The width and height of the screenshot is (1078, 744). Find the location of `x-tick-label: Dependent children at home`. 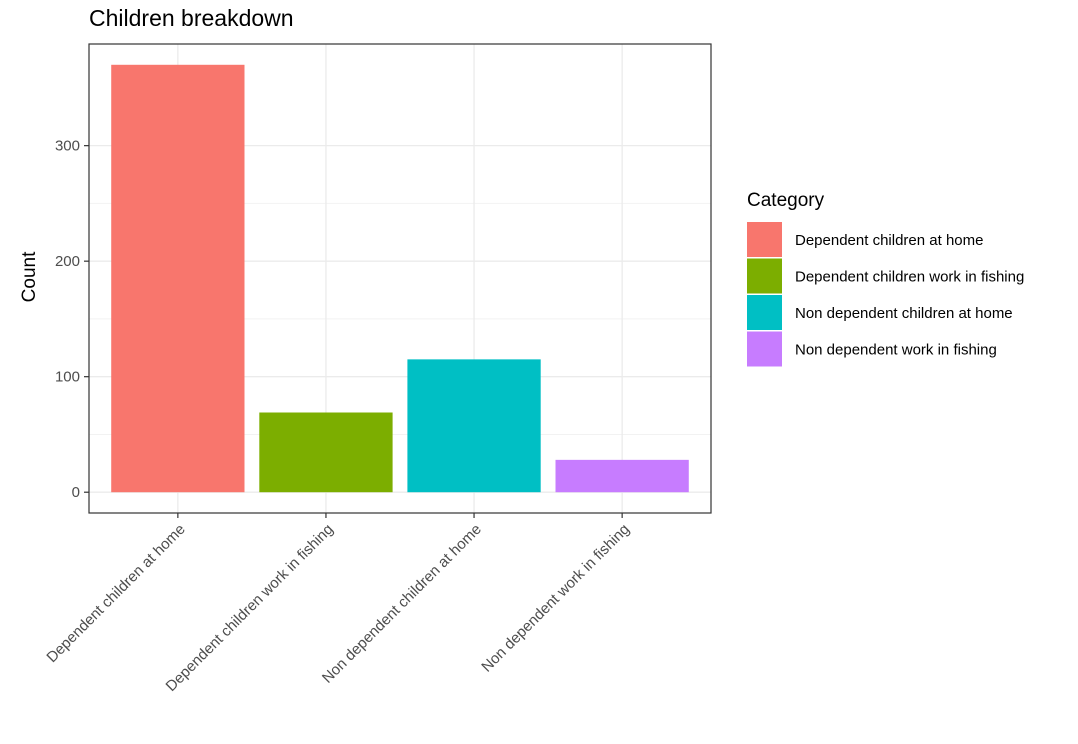

x-tick-label: Dependent children at home is located at coordinates (115, 593).